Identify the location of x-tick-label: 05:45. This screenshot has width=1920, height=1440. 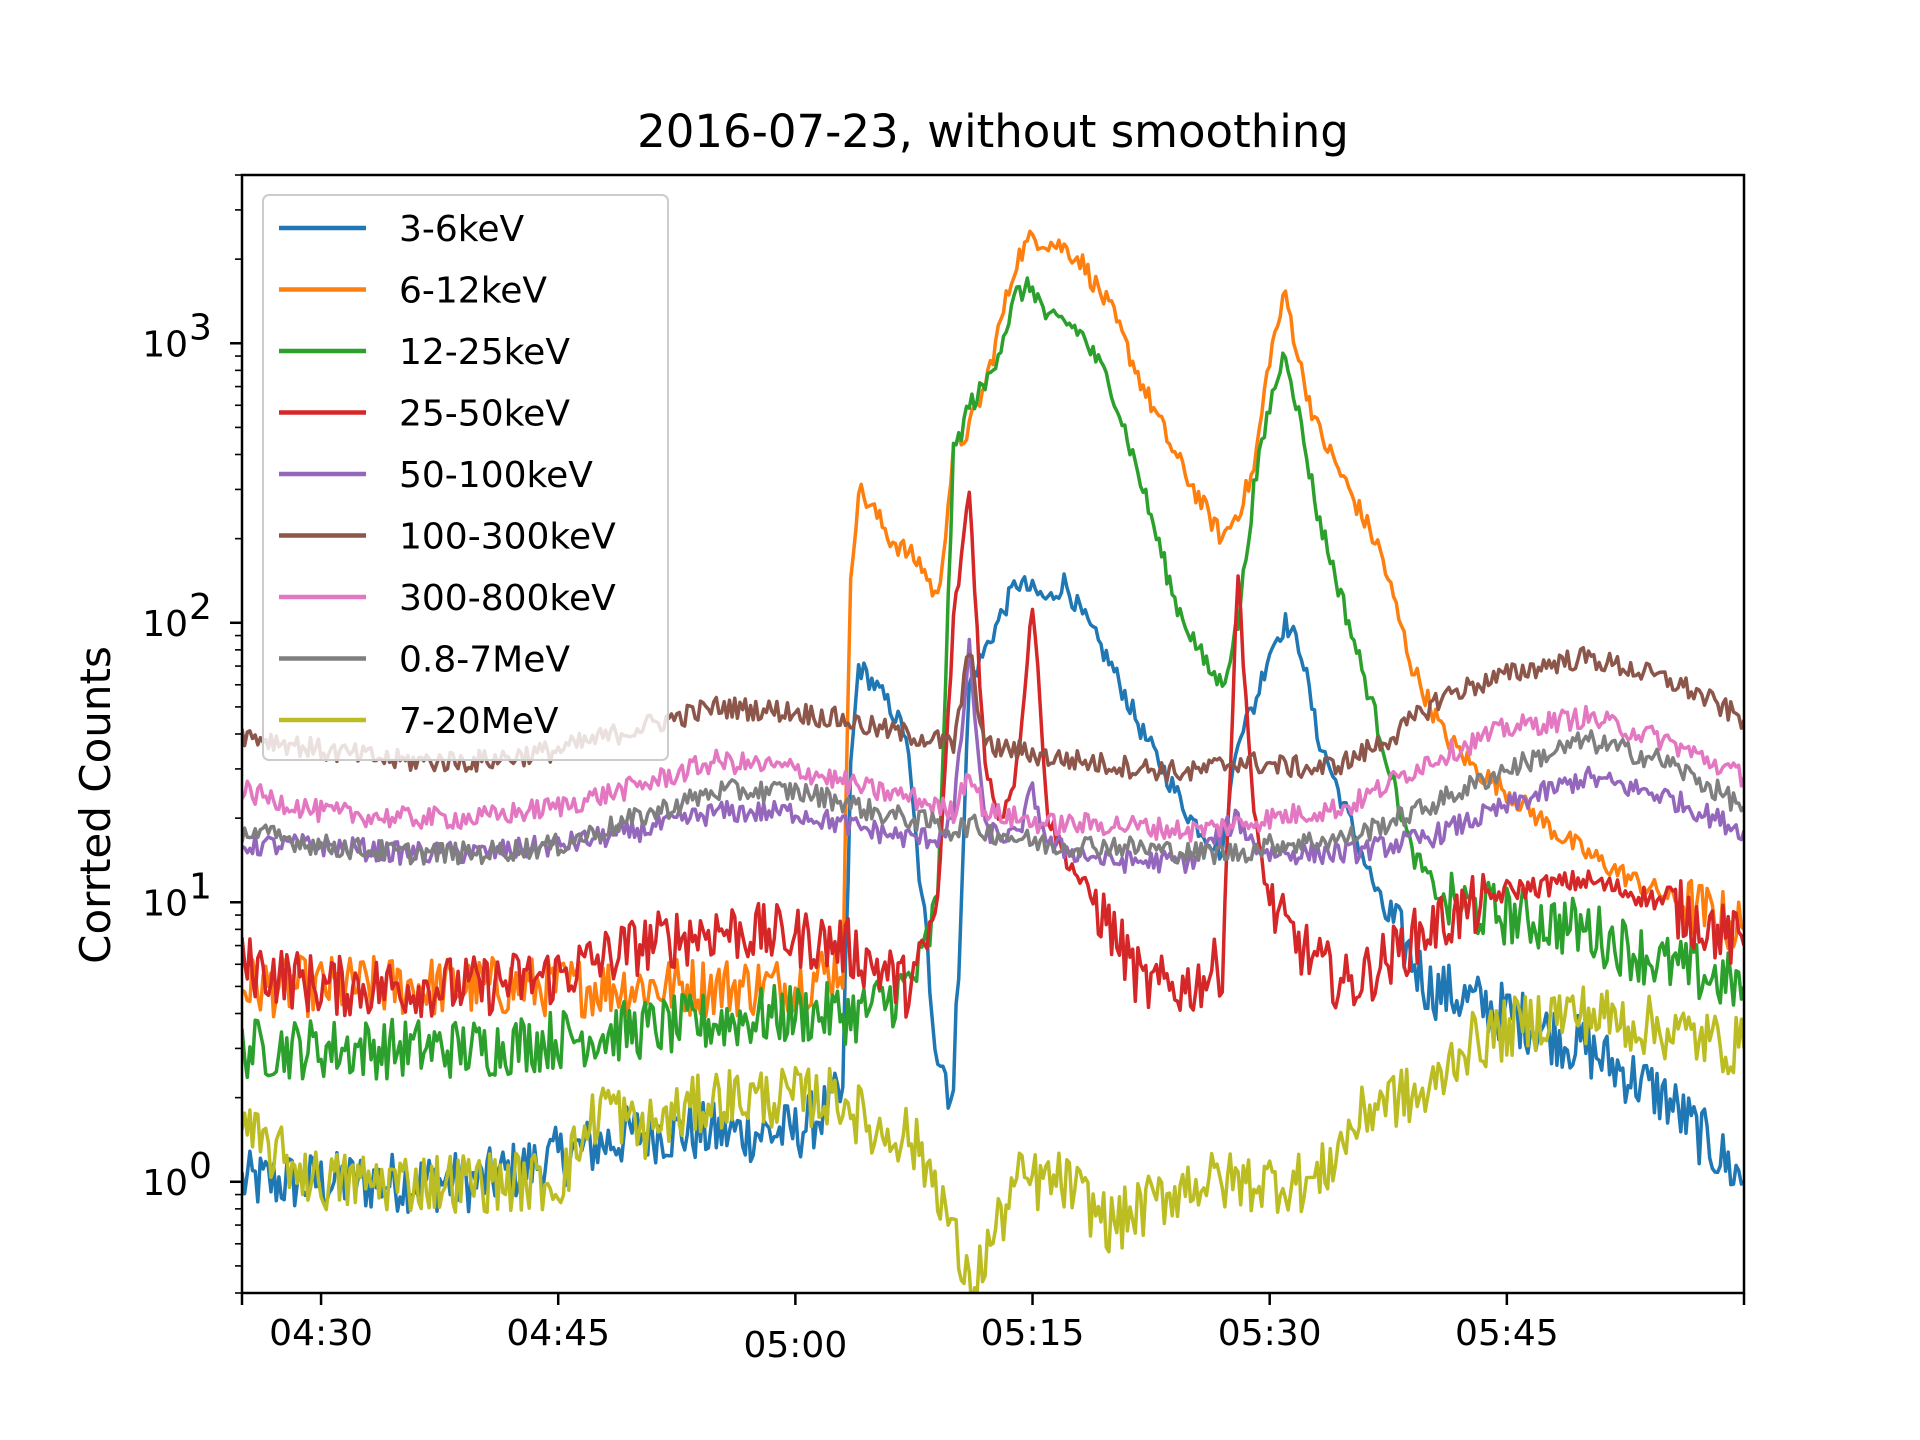
(1507, 1333).